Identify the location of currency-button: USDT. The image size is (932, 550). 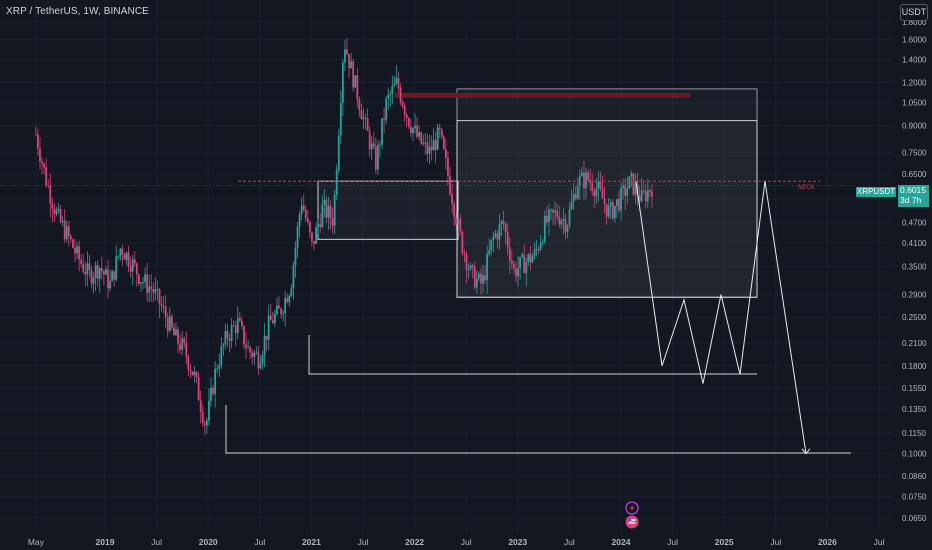
(914, 12).